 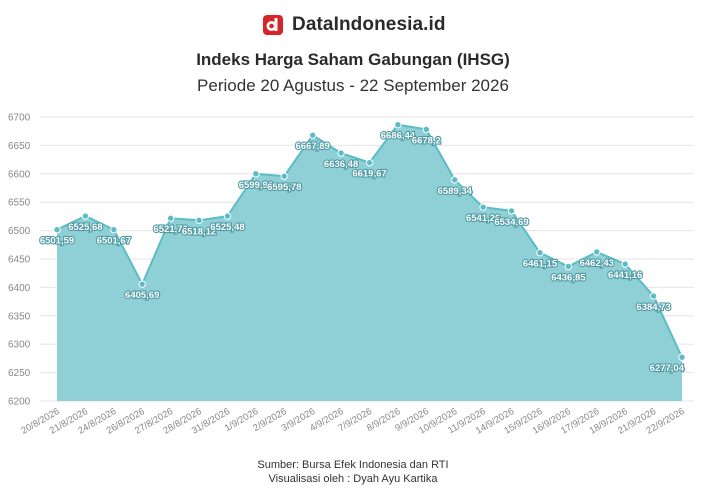 I want to click on brand-logo: DataIndonesia.id, so click(x=354, y=25).